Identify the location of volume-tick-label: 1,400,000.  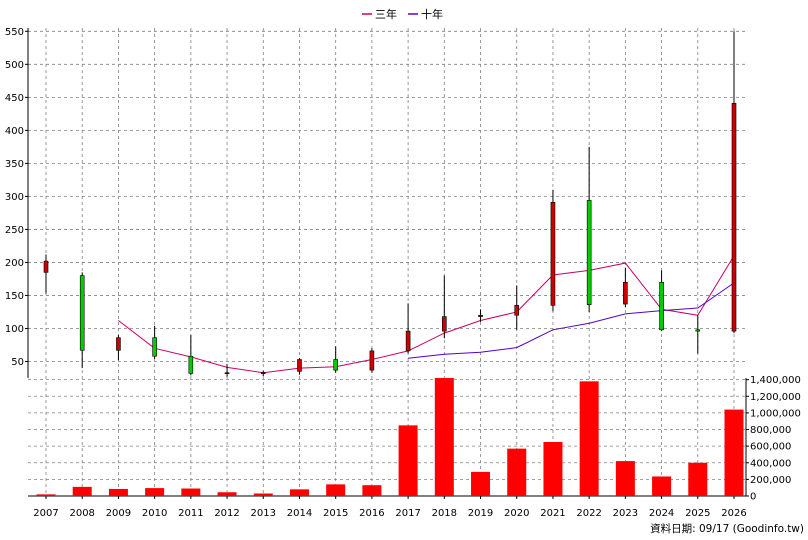
(775, 380).